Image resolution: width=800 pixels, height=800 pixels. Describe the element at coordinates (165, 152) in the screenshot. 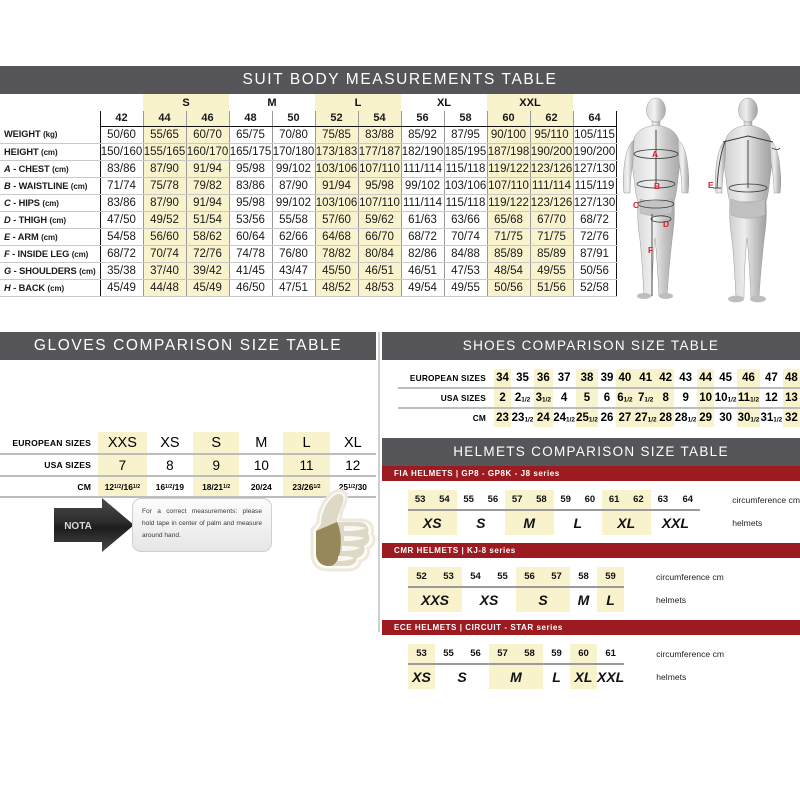

I see `suit-cell: 155/165` at that location.